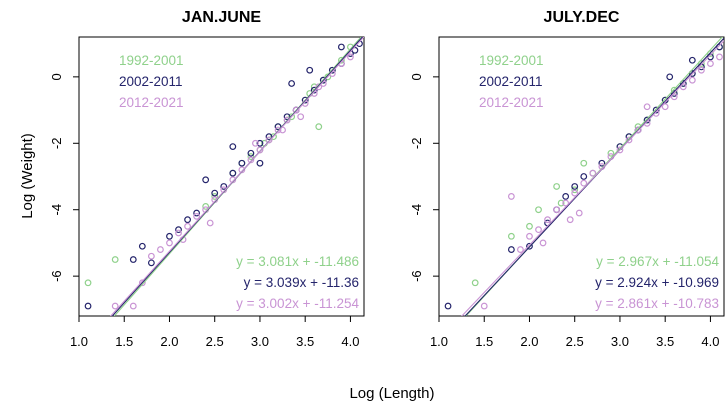  What do you see at coordinates (297, 303) in the screenshot?
I see `regression-equation: y = 3.002x + -11.254` at bounding box center [297, 303].